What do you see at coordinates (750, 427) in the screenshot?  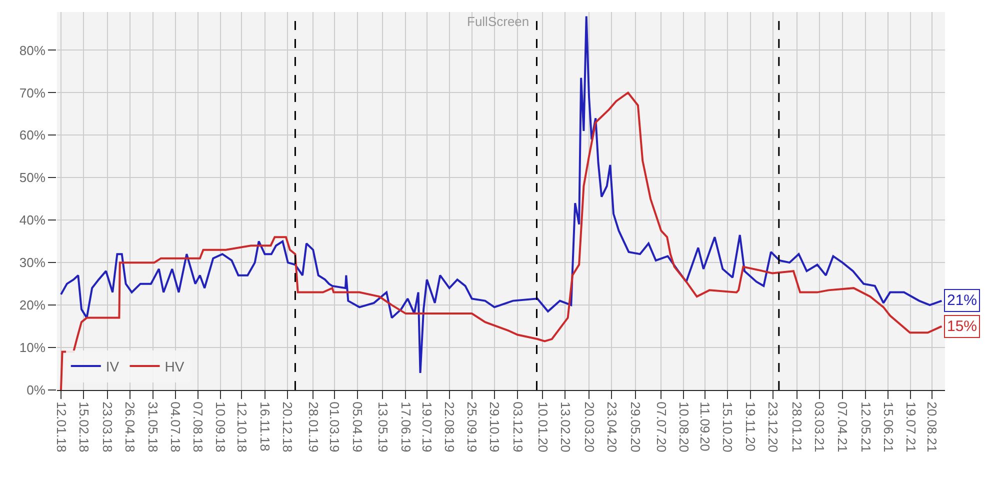 I see `x-tick-label: 19.11.20` at bounding box center [750, 427].